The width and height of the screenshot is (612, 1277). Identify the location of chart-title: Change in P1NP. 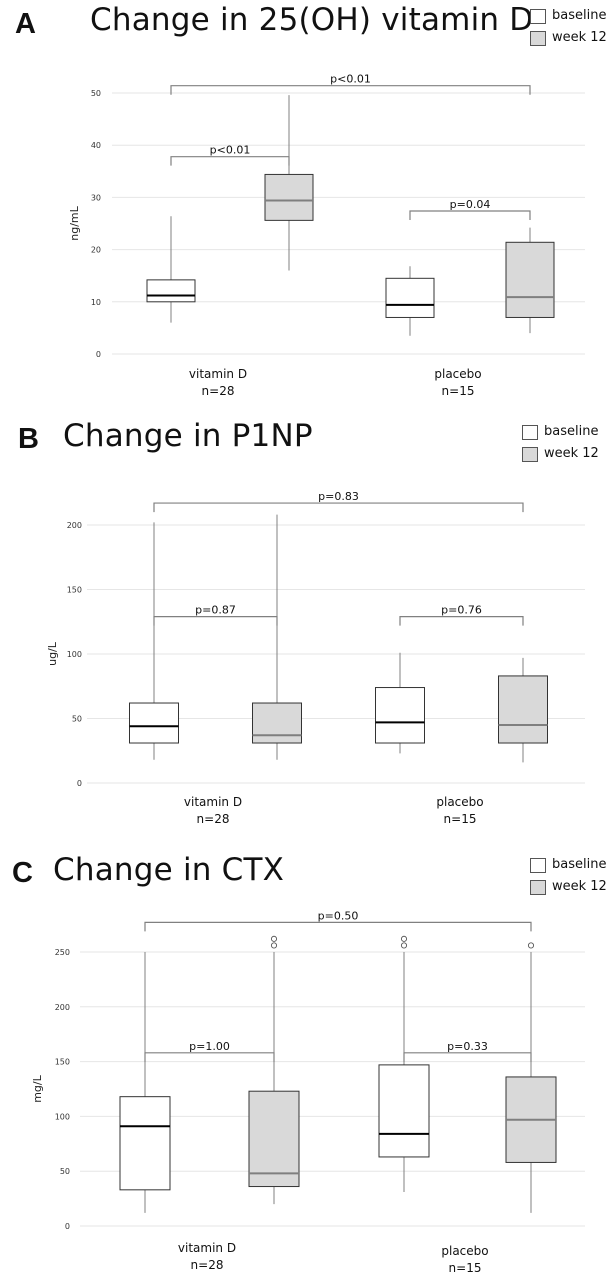
(188, 436).